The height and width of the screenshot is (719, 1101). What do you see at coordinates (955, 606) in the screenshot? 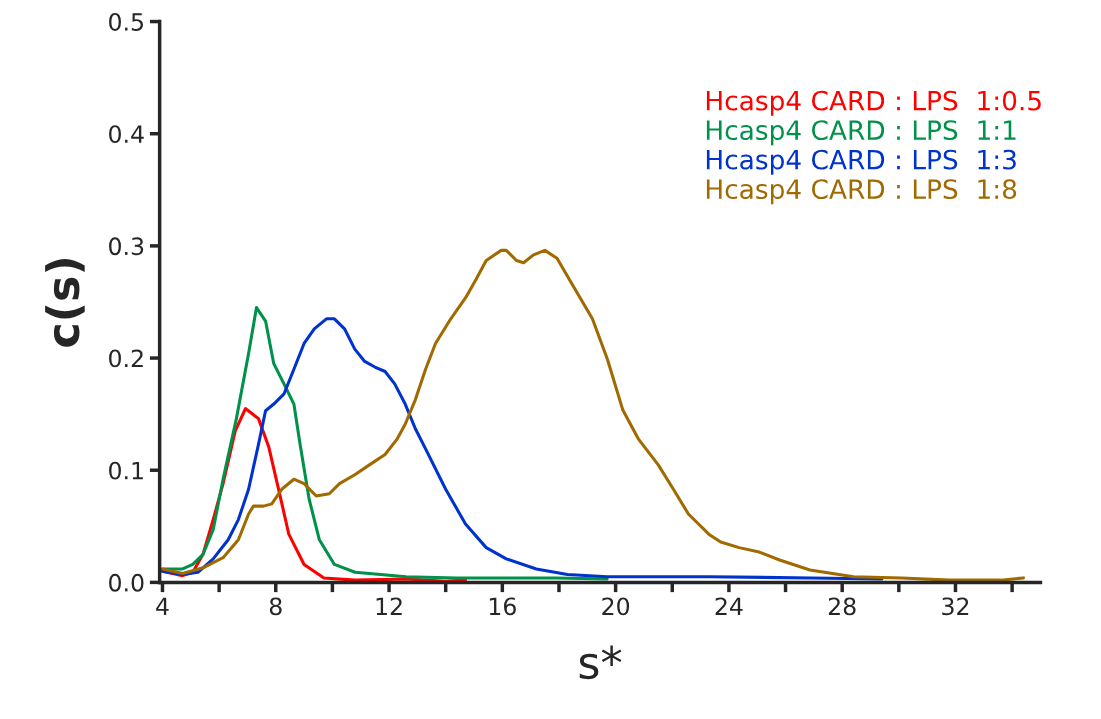
I see `x-tick-label: 32` at bounding box center [955, 606].